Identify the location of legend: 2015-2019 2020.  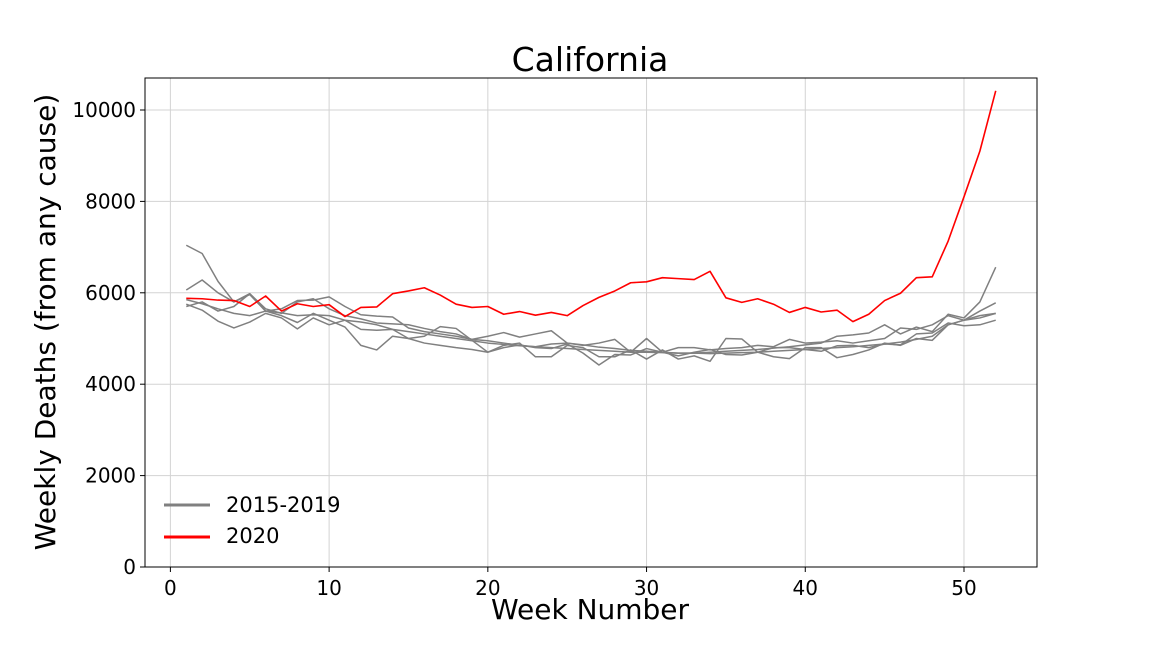
(252, 520).